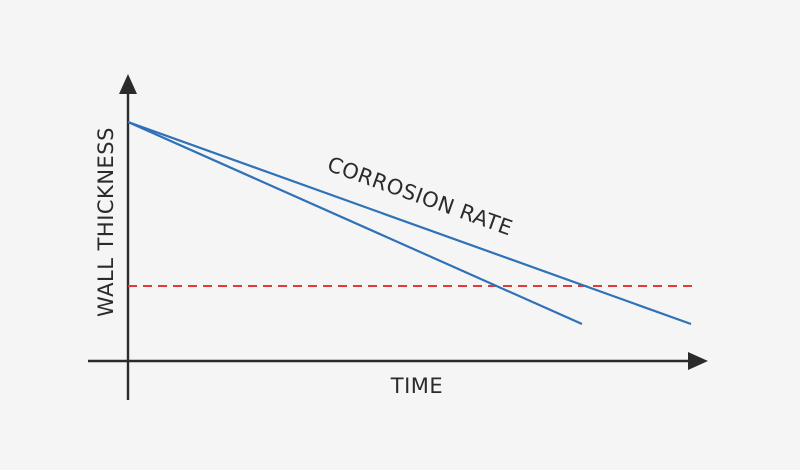 This screenshot has height=470, width=800. Describe the element at coordinates (698, 361) in the screenshot. I see `x-axis-arrowhead` at that location.